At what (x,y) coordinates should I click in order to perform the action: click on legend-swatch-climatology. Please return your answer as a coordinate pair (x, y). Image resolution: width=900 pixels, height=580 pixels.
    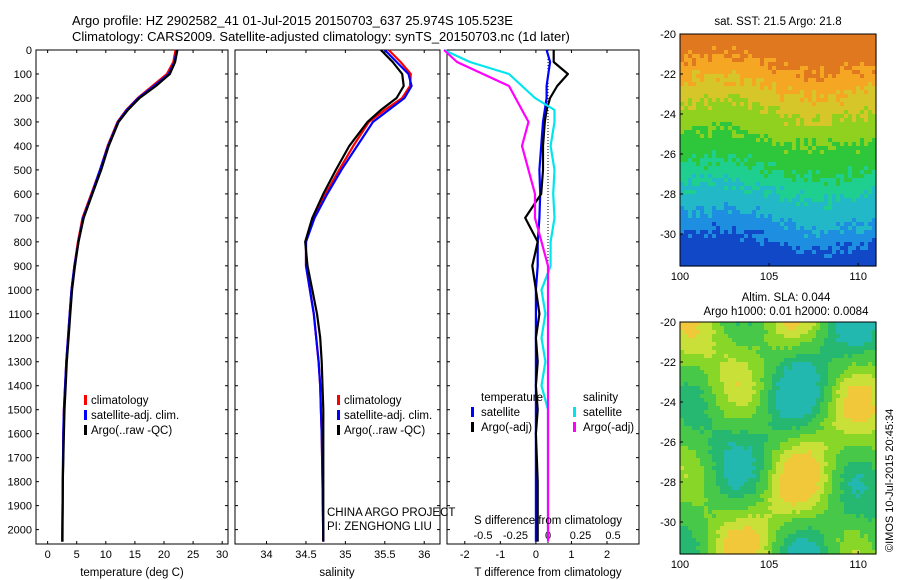
    Looking at the image, I should click on (85, 400).